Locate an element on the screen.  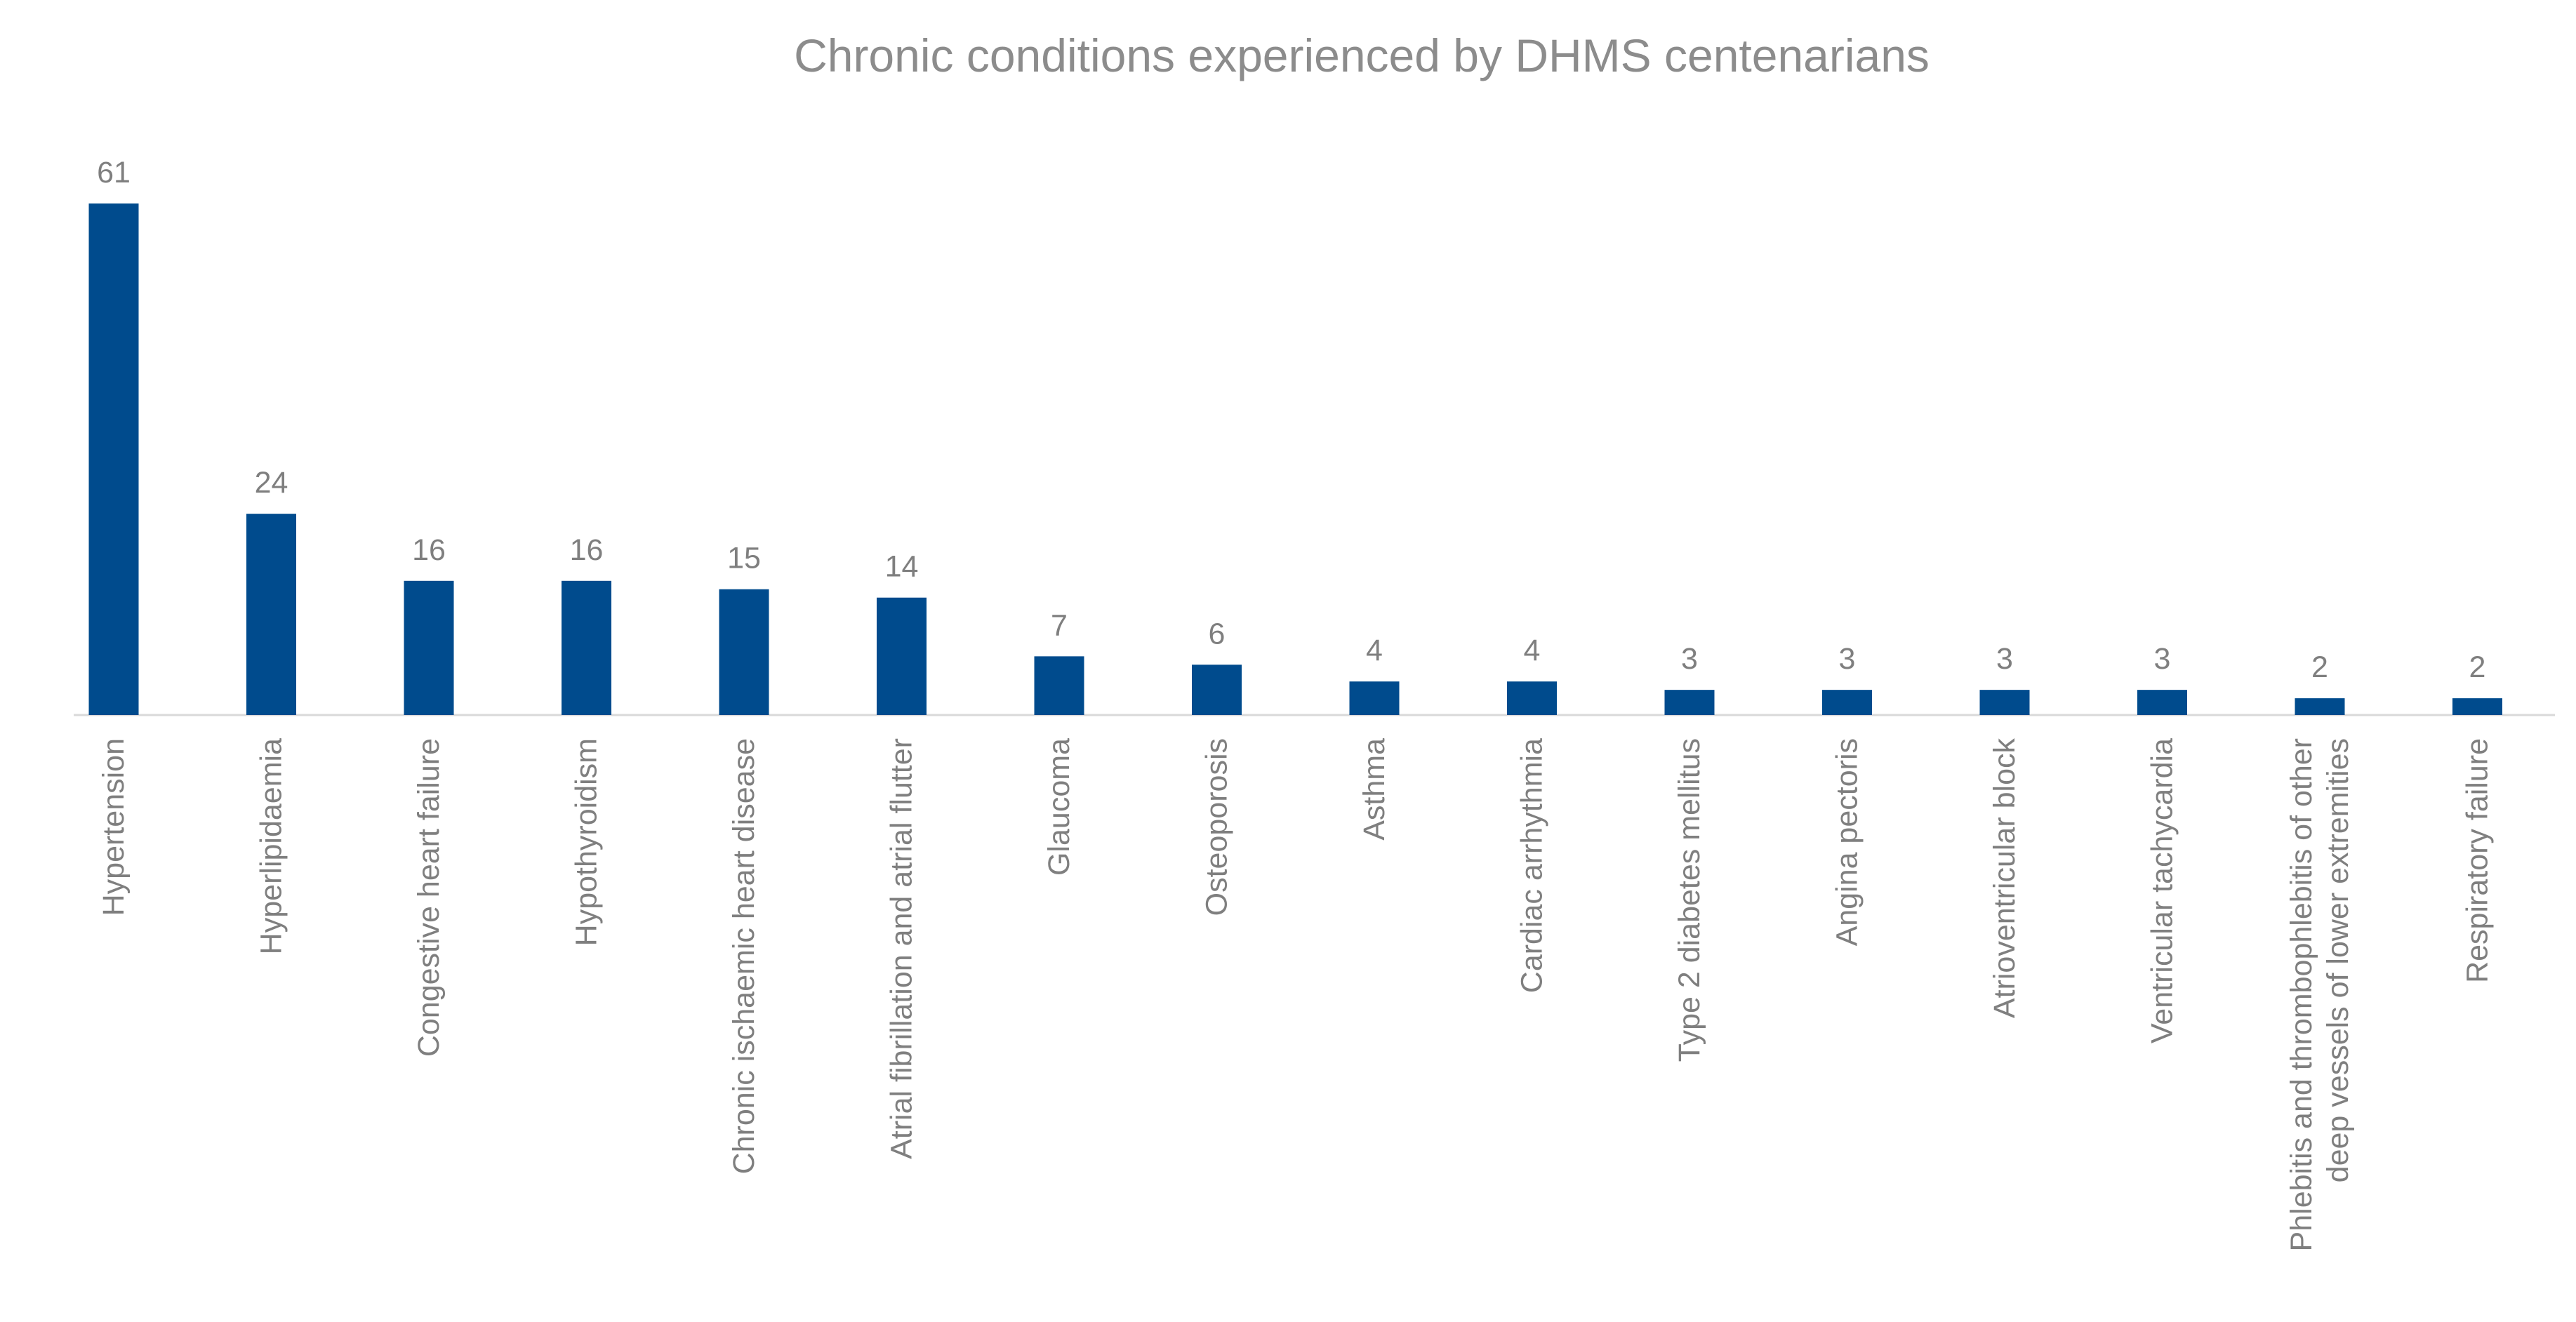
category-label: Chronic ischaemic heart disease is located at coordinates (744, 956).